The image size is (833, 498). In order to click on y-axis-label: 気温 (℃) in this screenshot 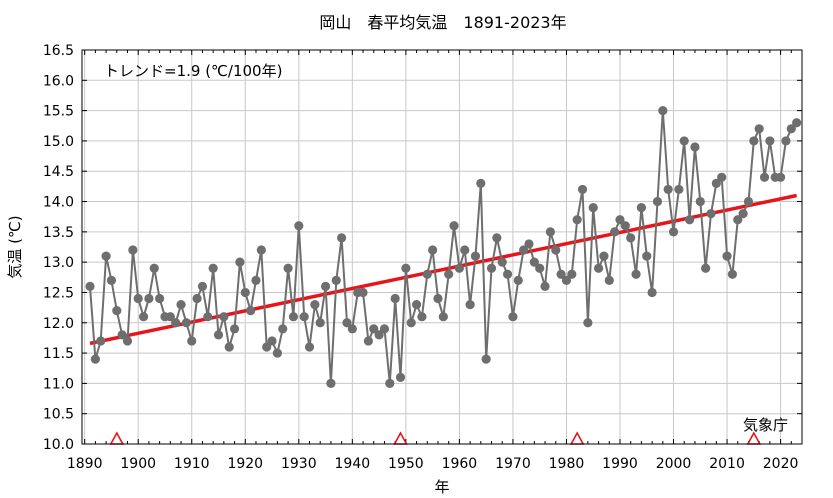, I will do `click(15, 246)`.